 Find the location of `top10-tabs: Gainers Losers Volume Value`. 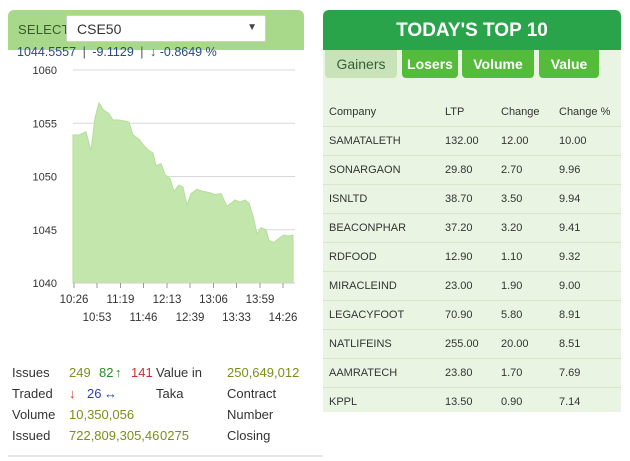

top10-tabs: Gainers Losers Volume Value is located at coordinates (472, 69).